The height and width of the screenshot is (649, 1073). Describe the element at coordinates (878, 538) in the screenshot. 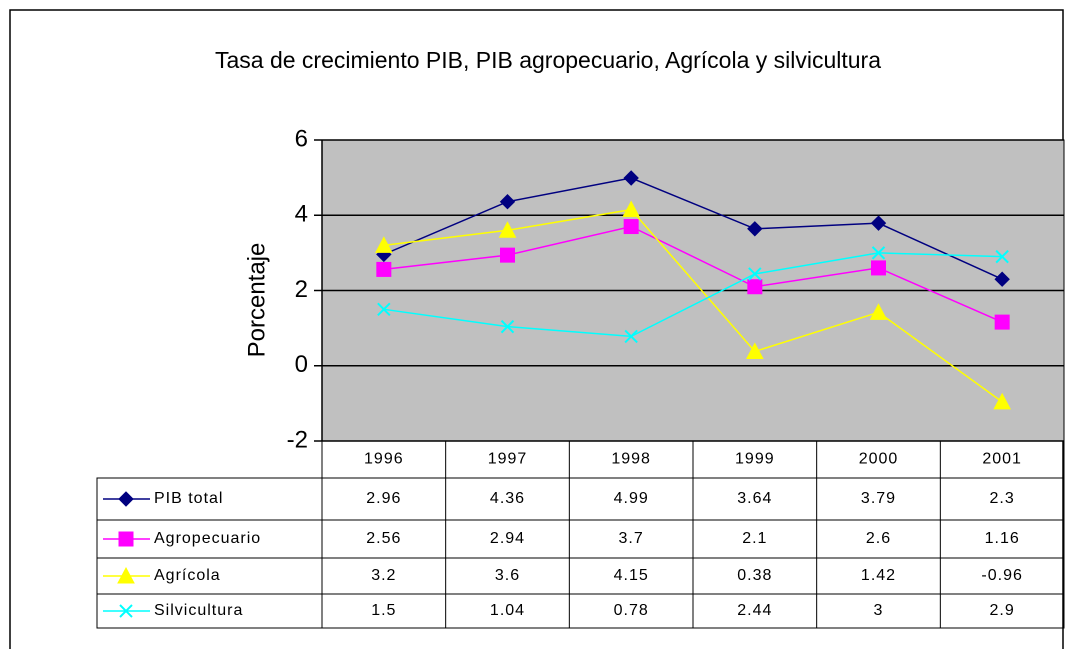

I see `table-value: 2.6` at that location.